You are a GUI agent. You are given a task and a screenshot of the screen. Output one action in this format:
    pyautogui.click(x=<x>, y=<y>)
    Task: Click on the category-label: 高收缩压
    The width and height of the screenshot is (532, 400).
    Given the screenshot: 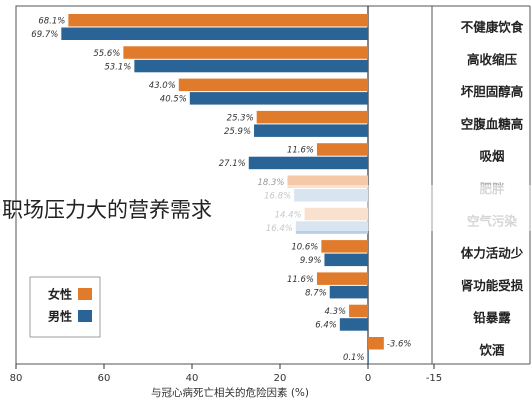 What is the action you would take?
    pyautogui.click(x=492, y=59)
    